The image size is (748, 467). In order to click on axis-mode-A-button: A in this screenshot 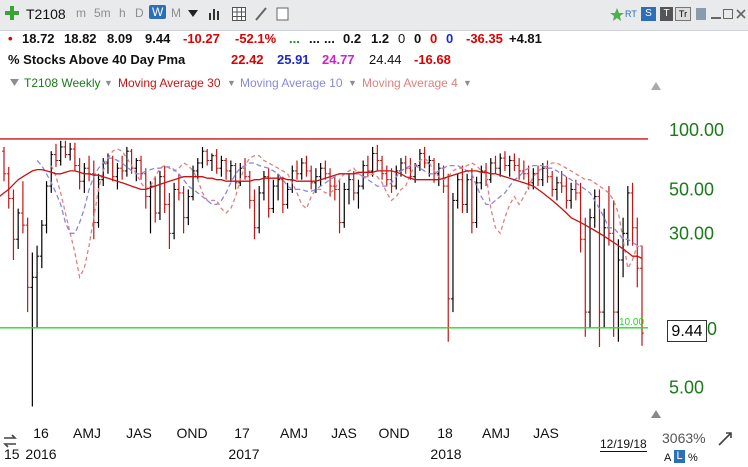, I will do `click(668, 458)`.